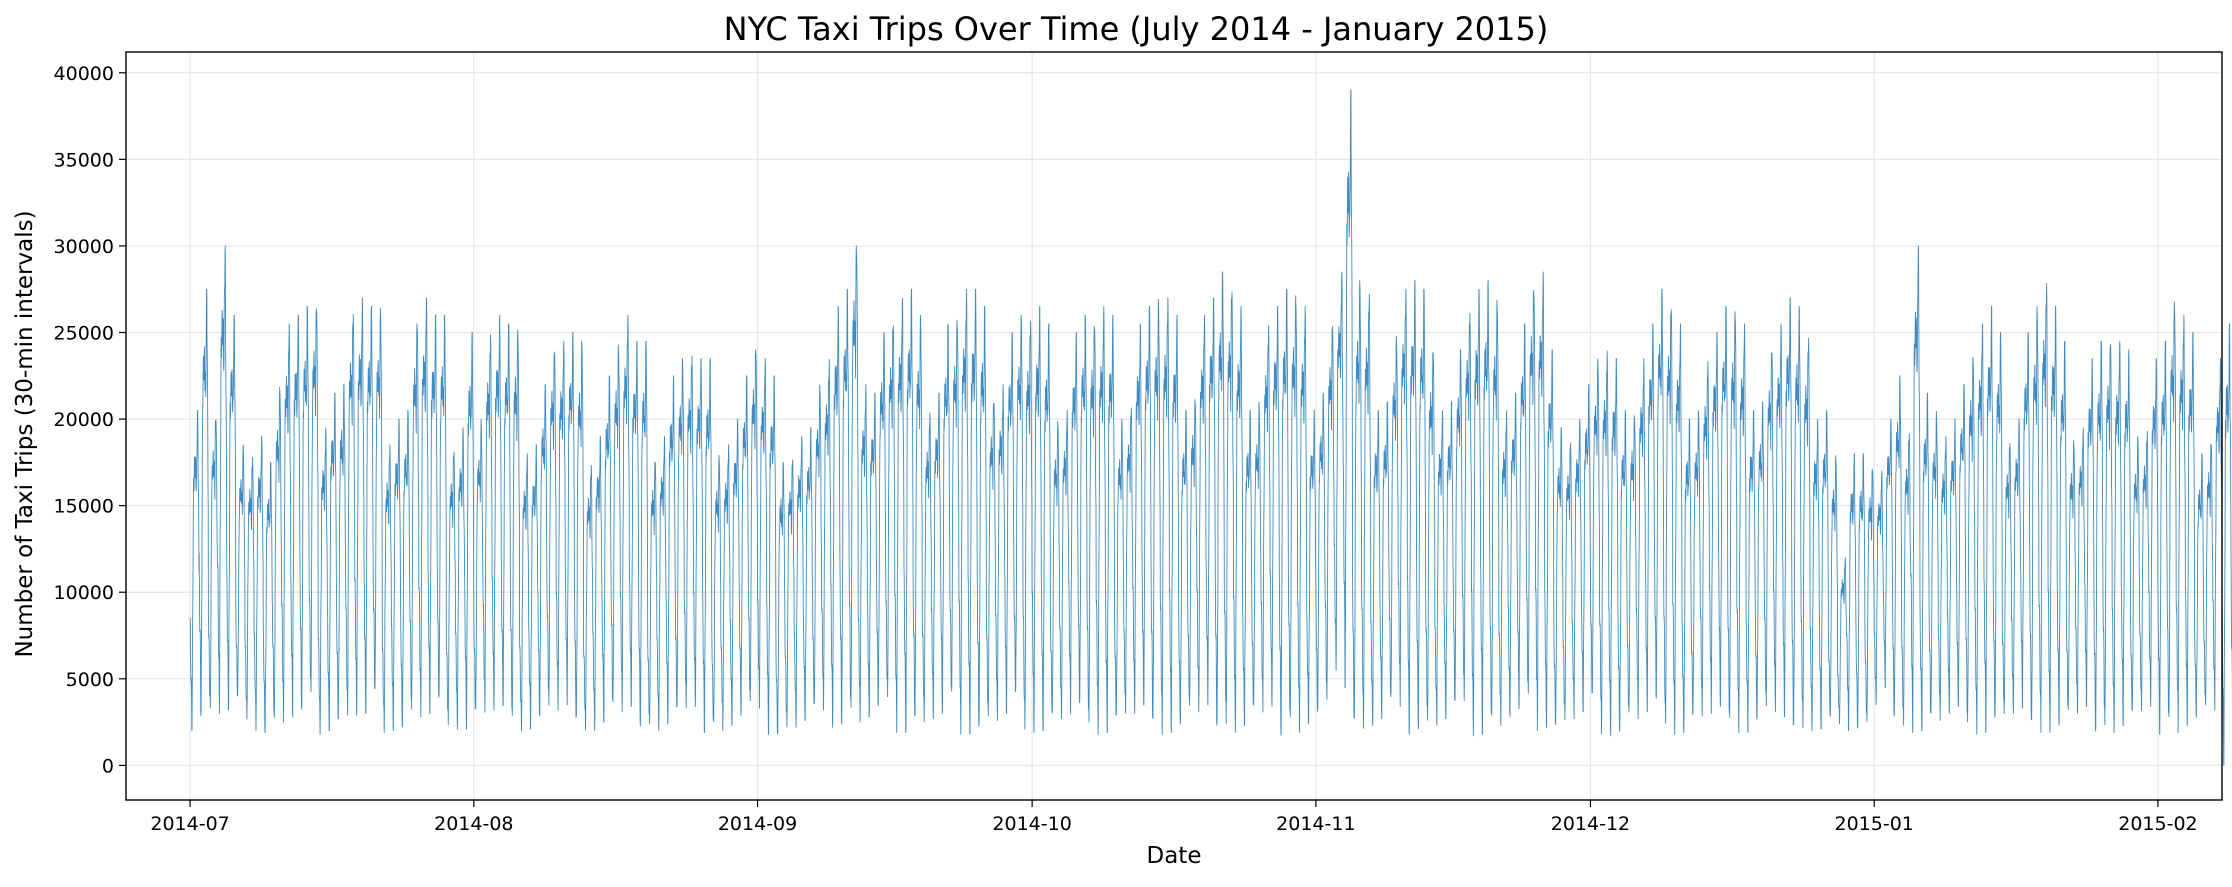 The image size is (2232, 887). Describe the element at coordinates (84, 507) in the screenshot. I see `y-tick-label: 15000` at that location.